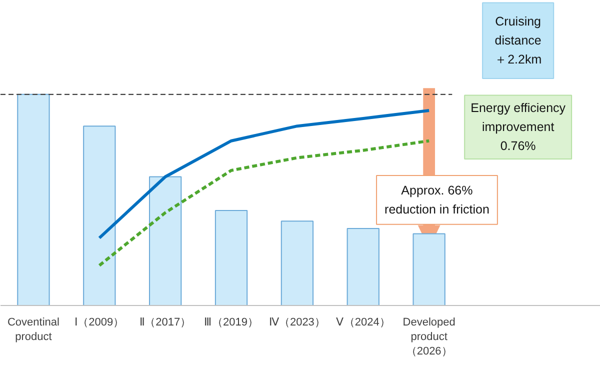 The image size is (600, 376). What do you see at coordinates (33, 329) in the screenshot?
I see `x-tick-label: Coventinal product` at bounding box center [33, 329].